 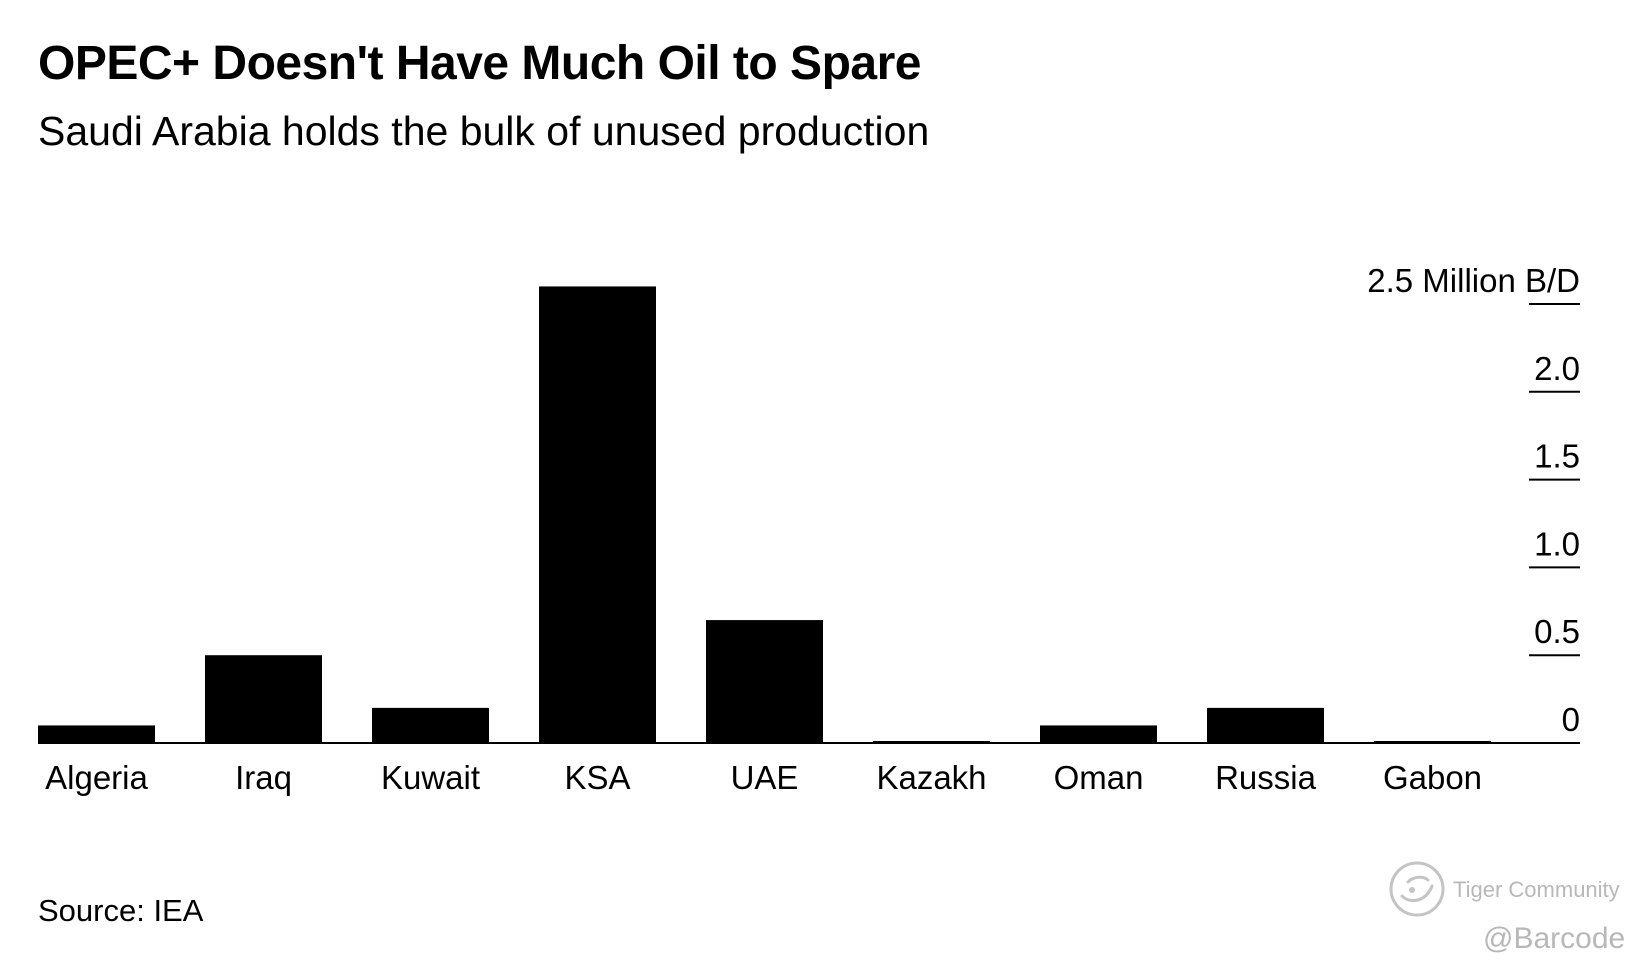 What do you see at coordinates (1099, 777) in the screenshot?
I see `x-tick-label: Oman` at bounding box center [1099, 777].